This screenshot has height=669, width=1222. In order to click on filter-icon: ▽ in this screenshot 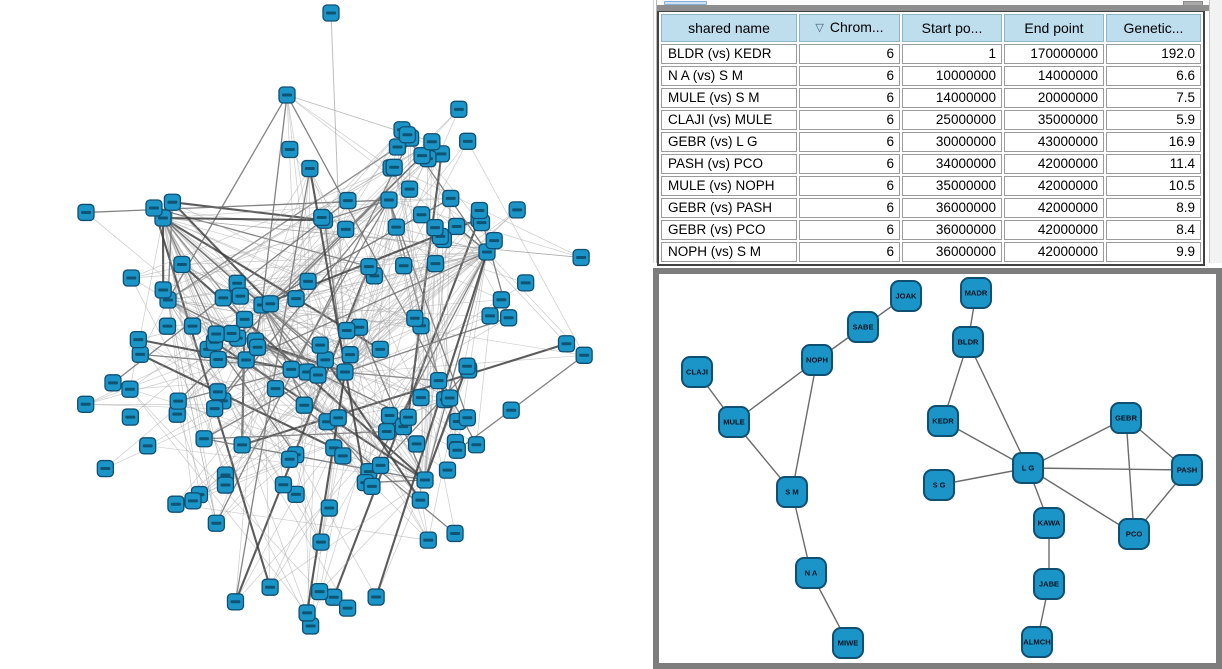, I will do `click(819, 28)`.